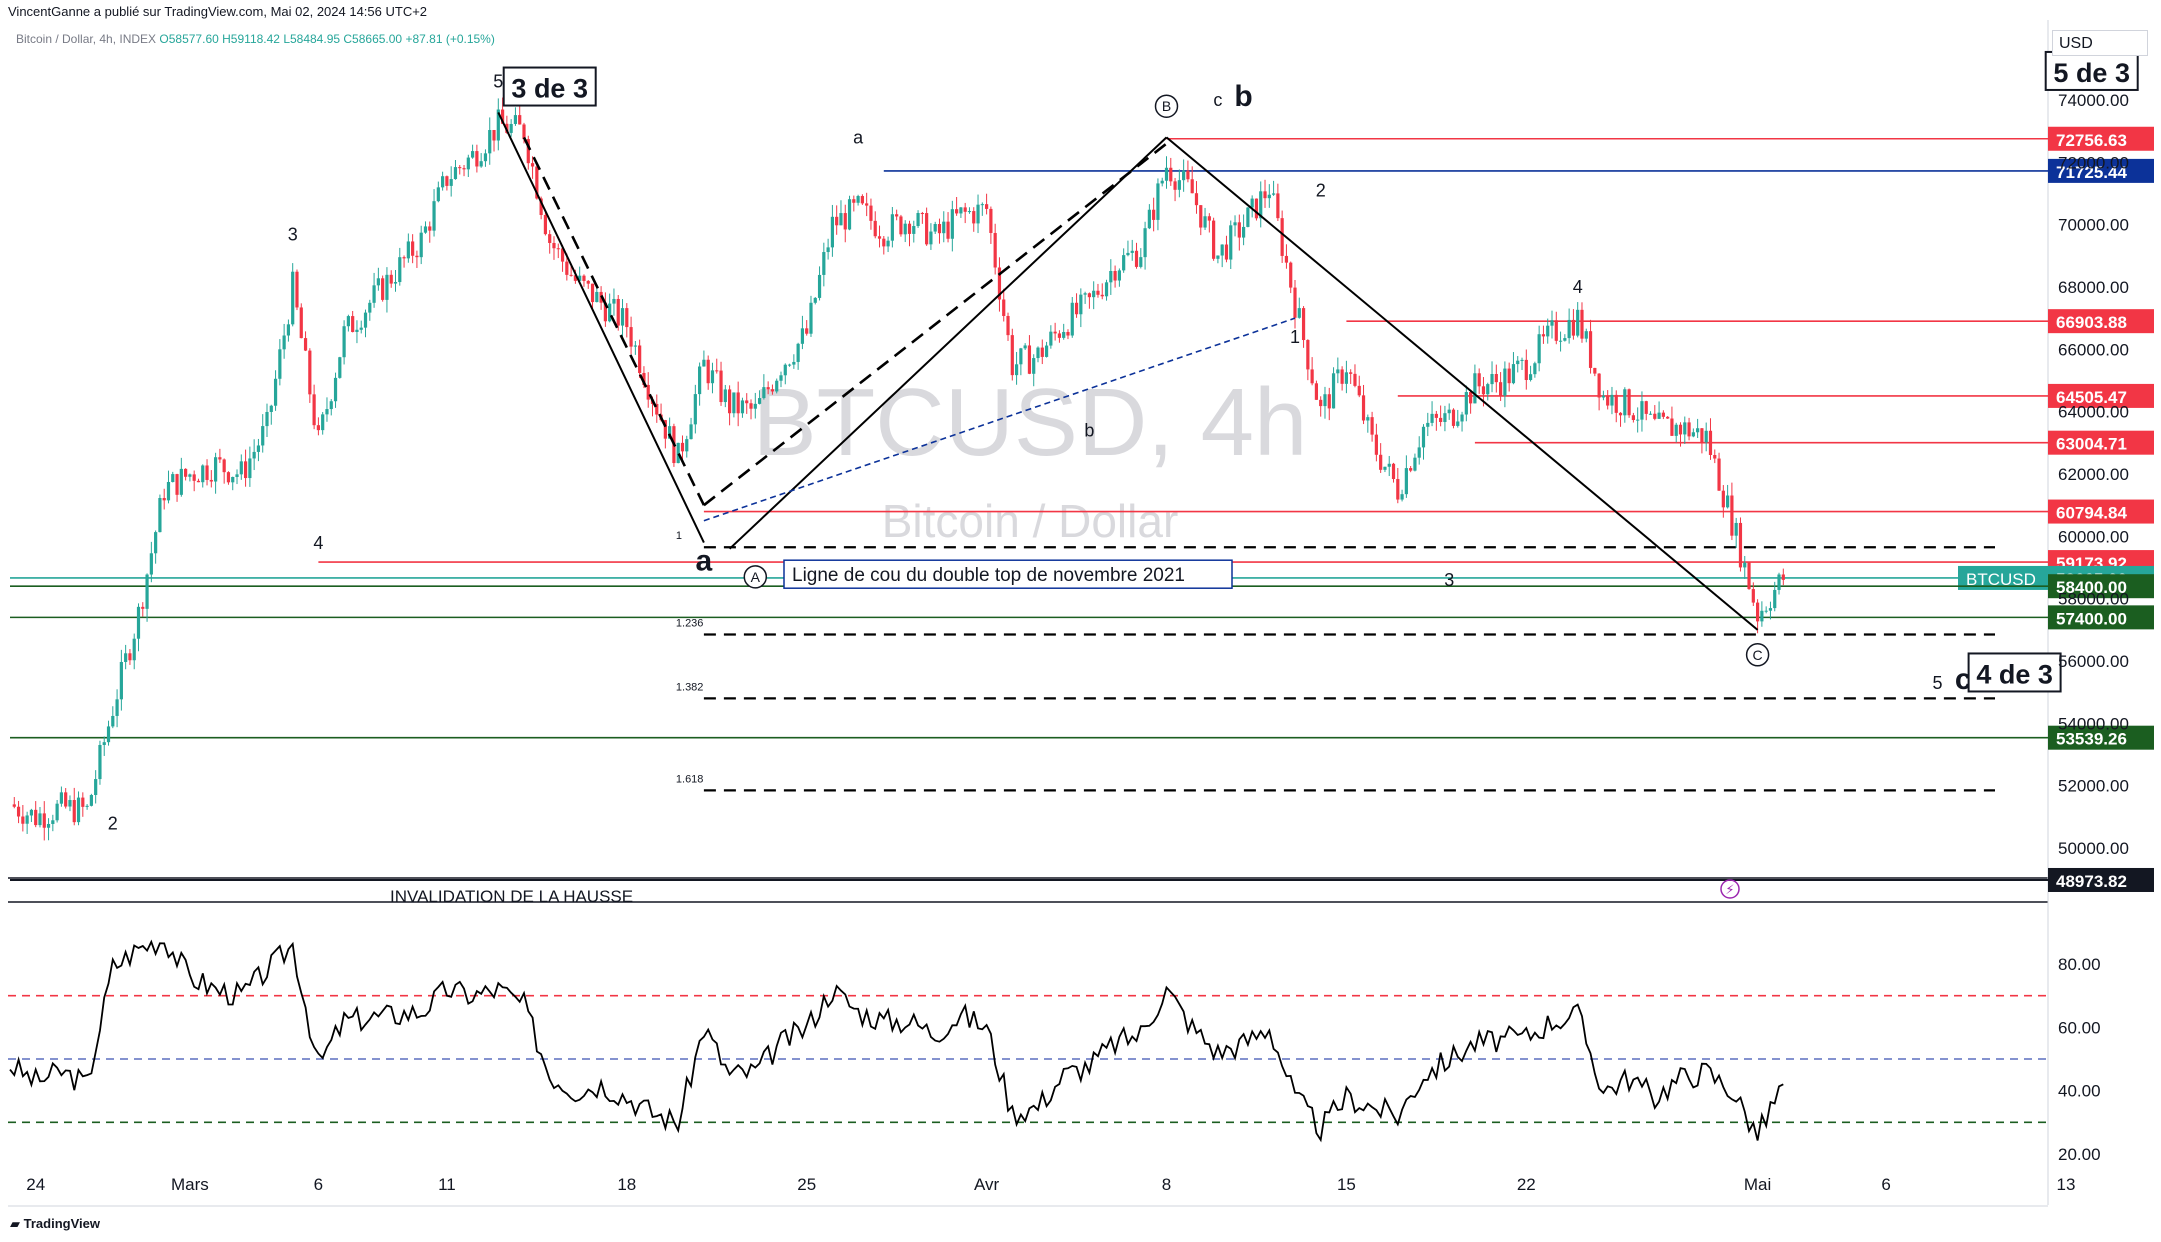  Describe the element at coordinates (1166, 106) in the screenshot. I see `circled-wave-label: B` at that location.